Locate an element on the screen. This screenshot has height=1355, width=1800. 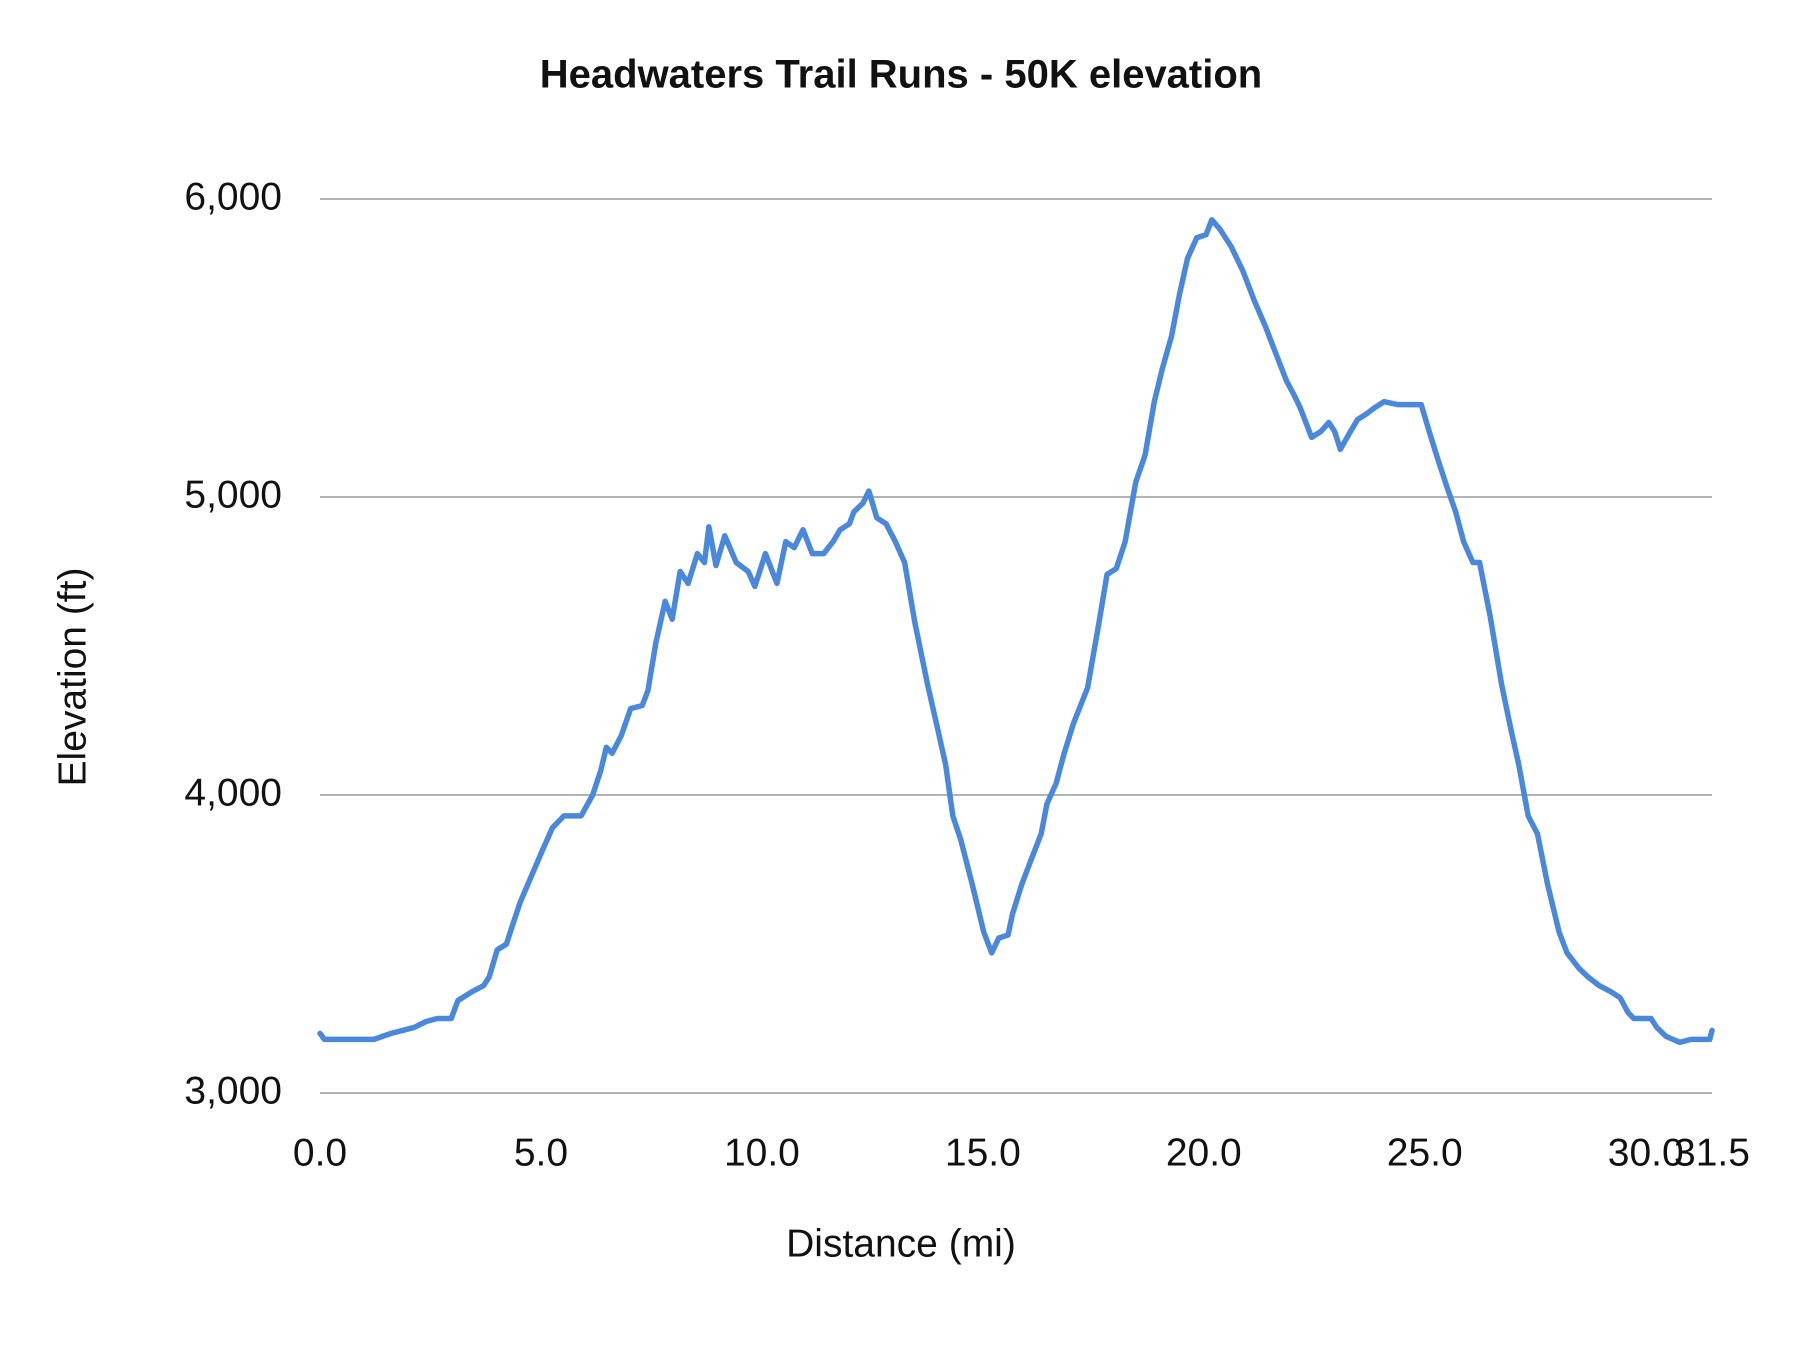
x-tick-label: 0.0 is located at coordinates (320, 1152).